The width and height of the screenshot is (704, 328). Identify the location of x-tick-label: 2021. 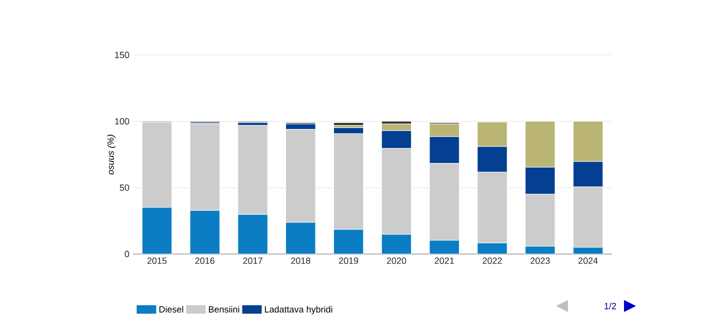
(444, 261).